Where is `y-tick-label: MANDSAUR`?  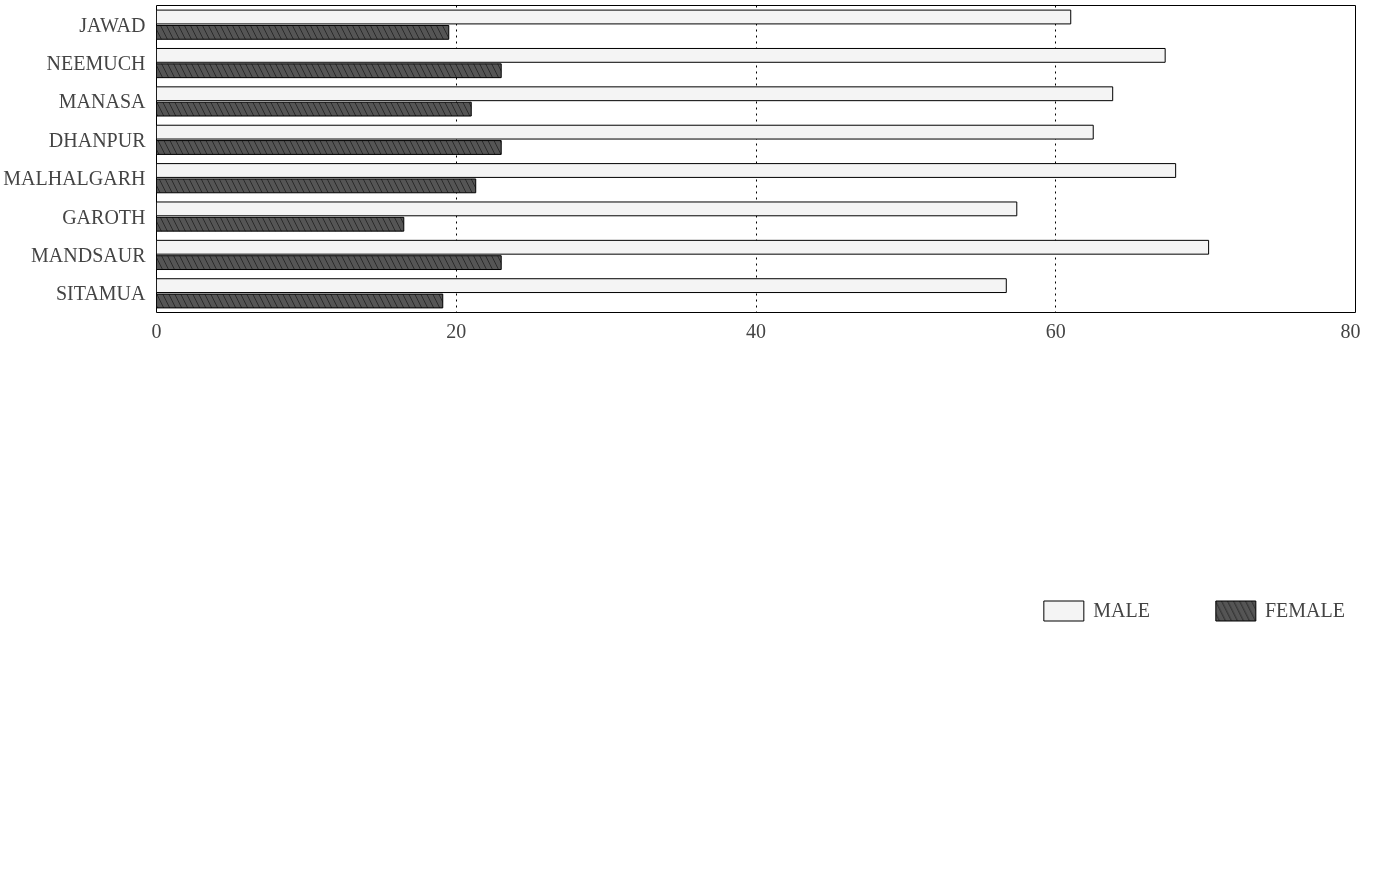
y-tick-label: MANDSAUR is located at coordinates (89, 254).